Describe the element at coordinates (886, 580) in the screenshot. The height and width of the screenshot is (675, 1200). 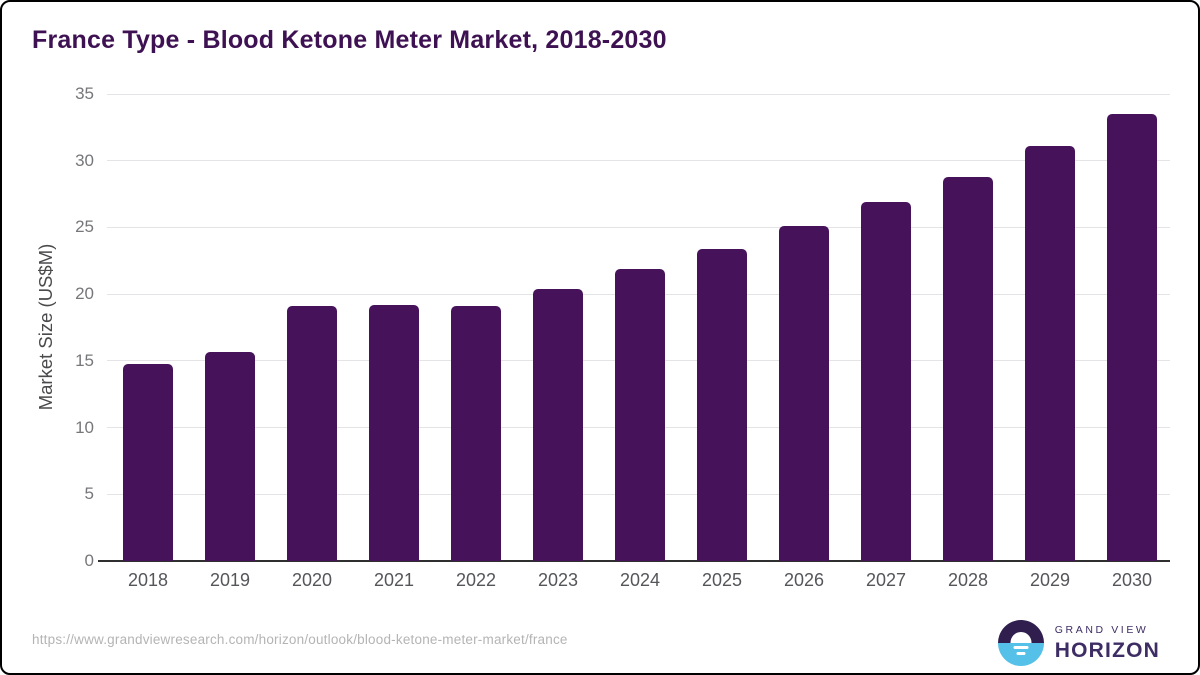
I see `x-axis-tick-label: 2027` at that location.